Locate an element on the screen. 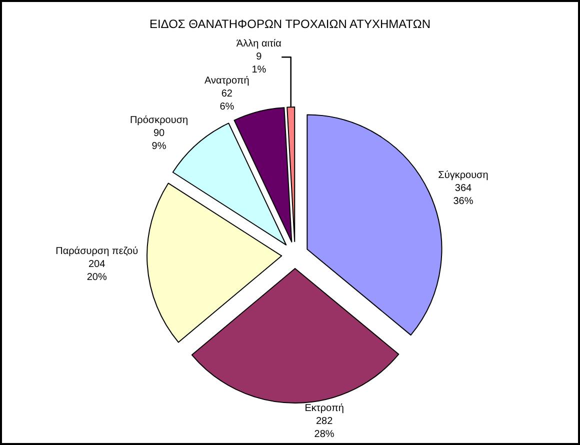 The height and width of the screenshot is (445, 580). slice-label: Πρόσκρουση is located at coordinates (159, 120).